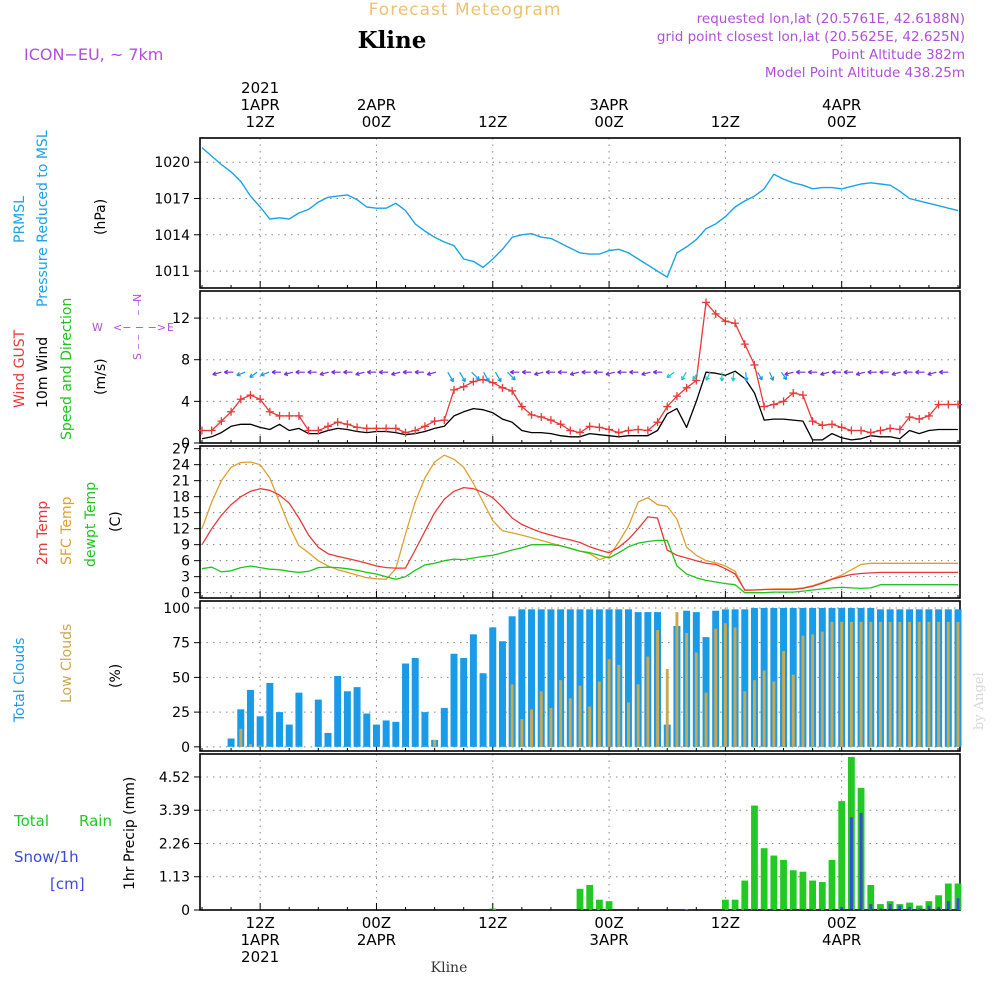  What do you see at coordinates (181, 450) in the screenshot?
I see `ytick-label: 27` at bounding box center [181, 450].